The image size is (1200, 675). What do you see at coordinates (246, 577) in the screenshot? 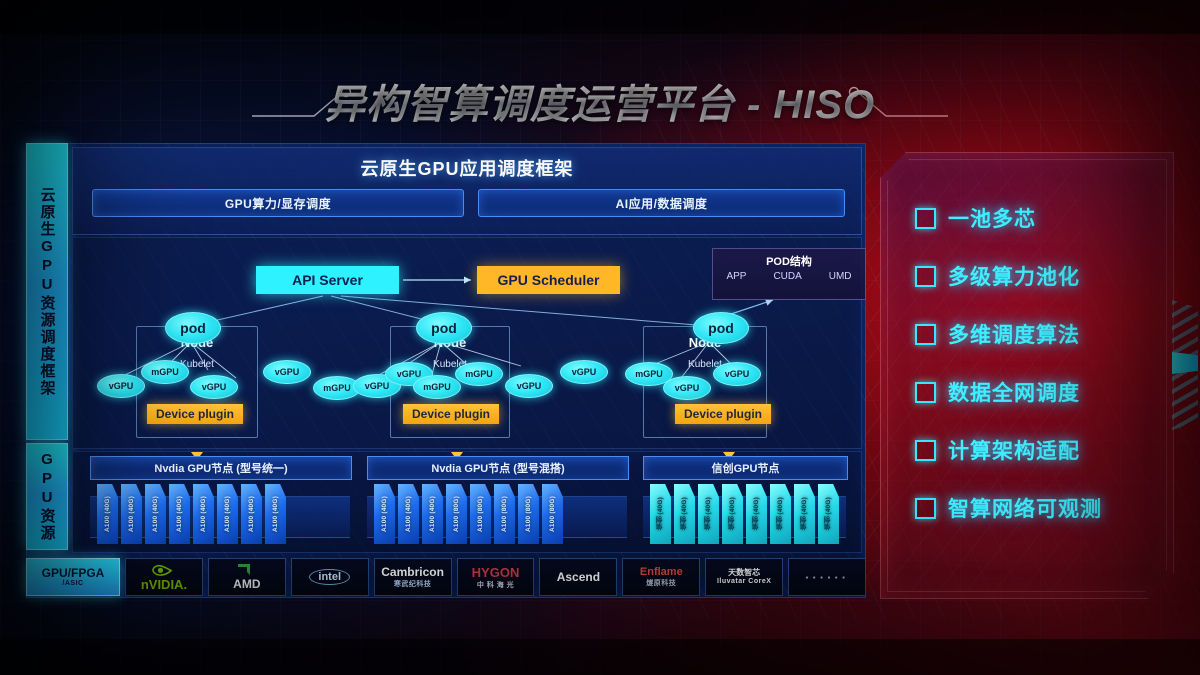
I see `vendor-chip-amd: AMD` at bounding box center [246, 577].